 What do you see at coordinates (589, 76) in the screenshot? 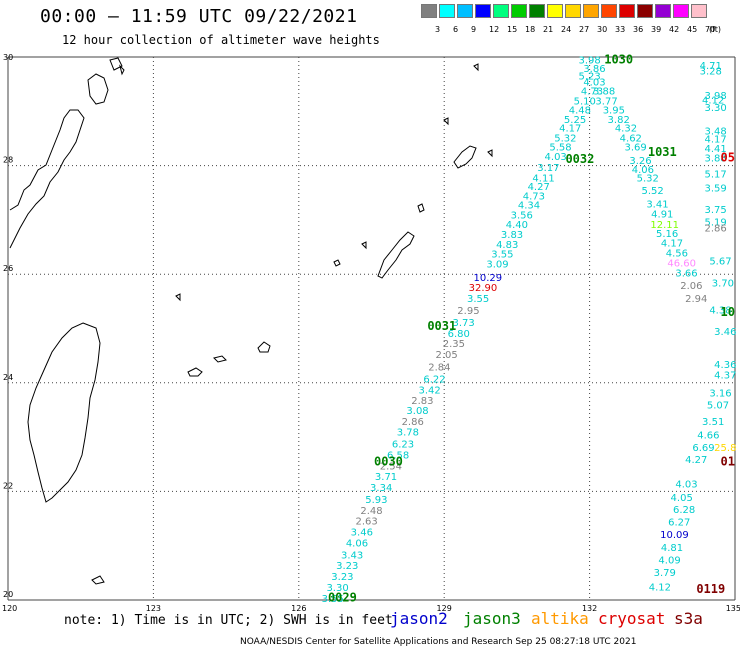
I see `swh-value-label: 5.23` at bounding box center [589, 76].